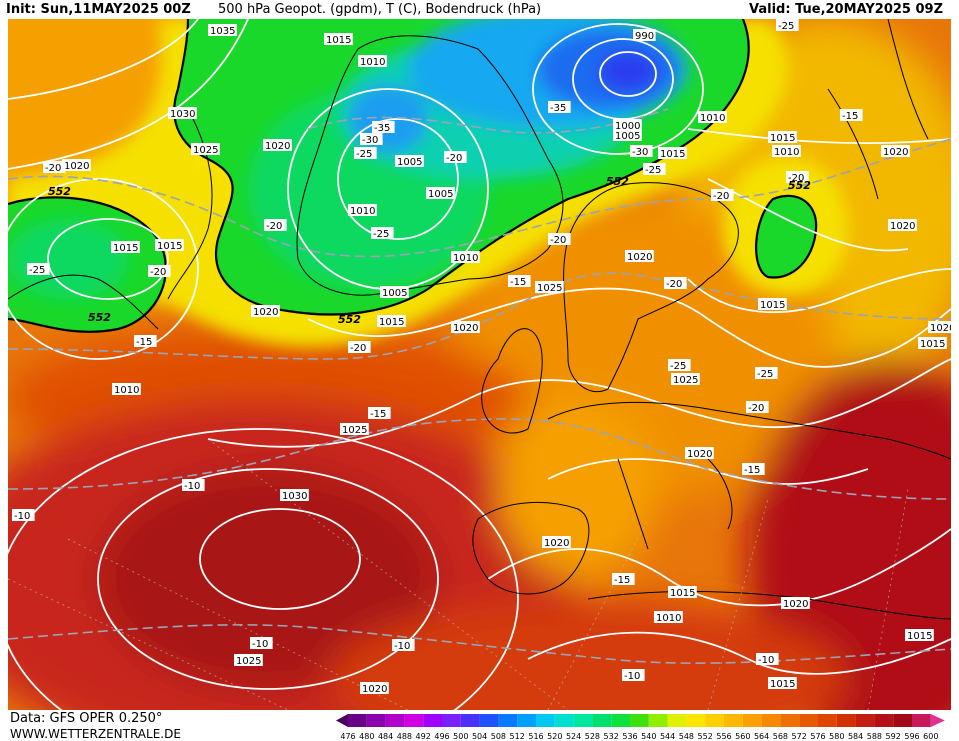 This screenshot has height=741, width=959. What do you see at coordinates (222, 30) in the screenshot?
I see `pressure-label: 1035` at bounding box center [222, 30].